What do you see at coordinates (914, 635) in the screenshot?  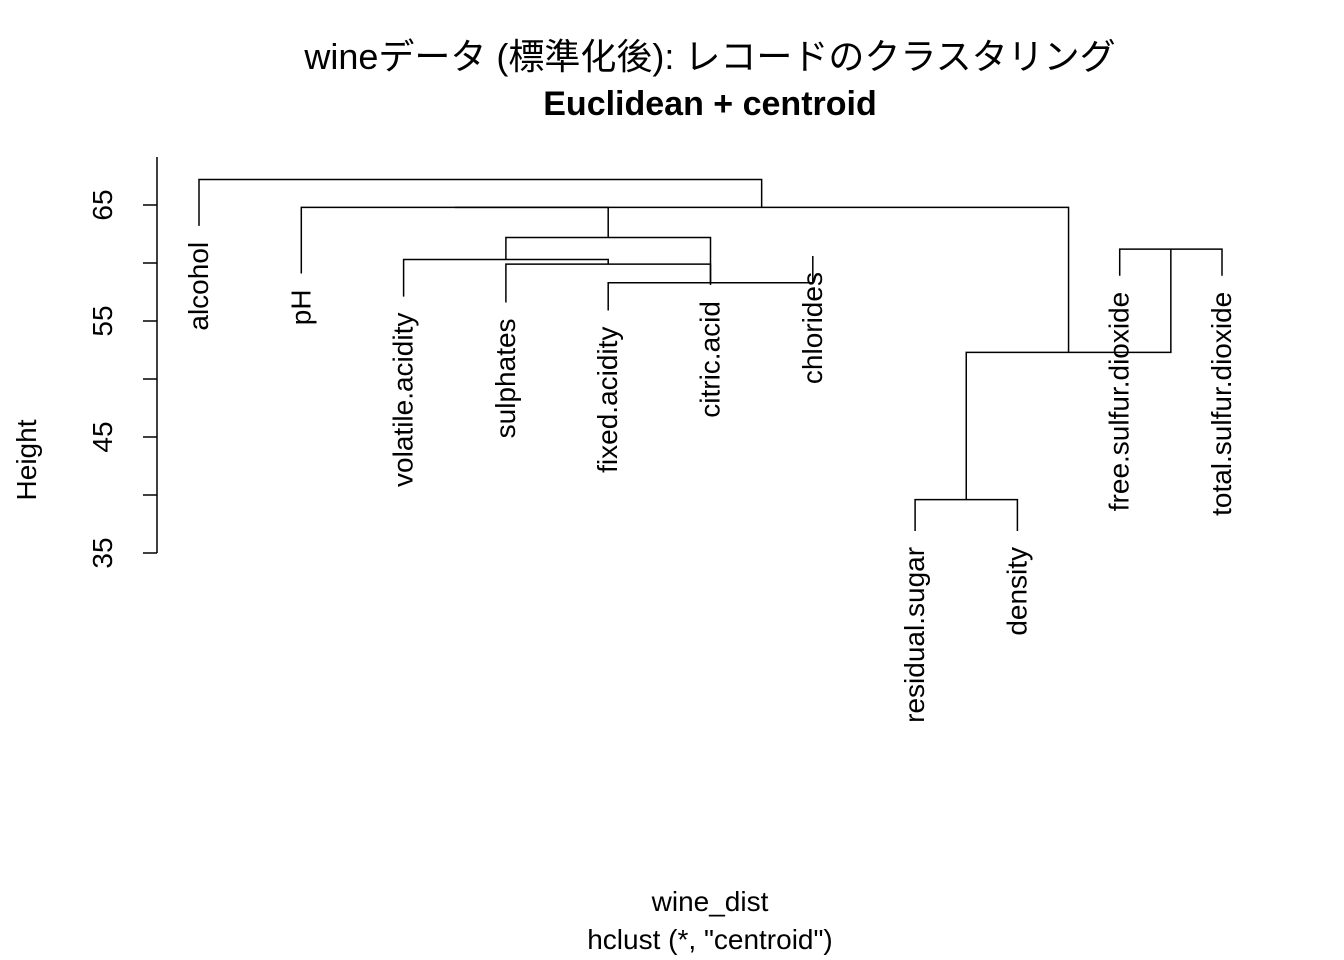 I see `leaf-label: residual.sugar` at bounding box center [914, 635].